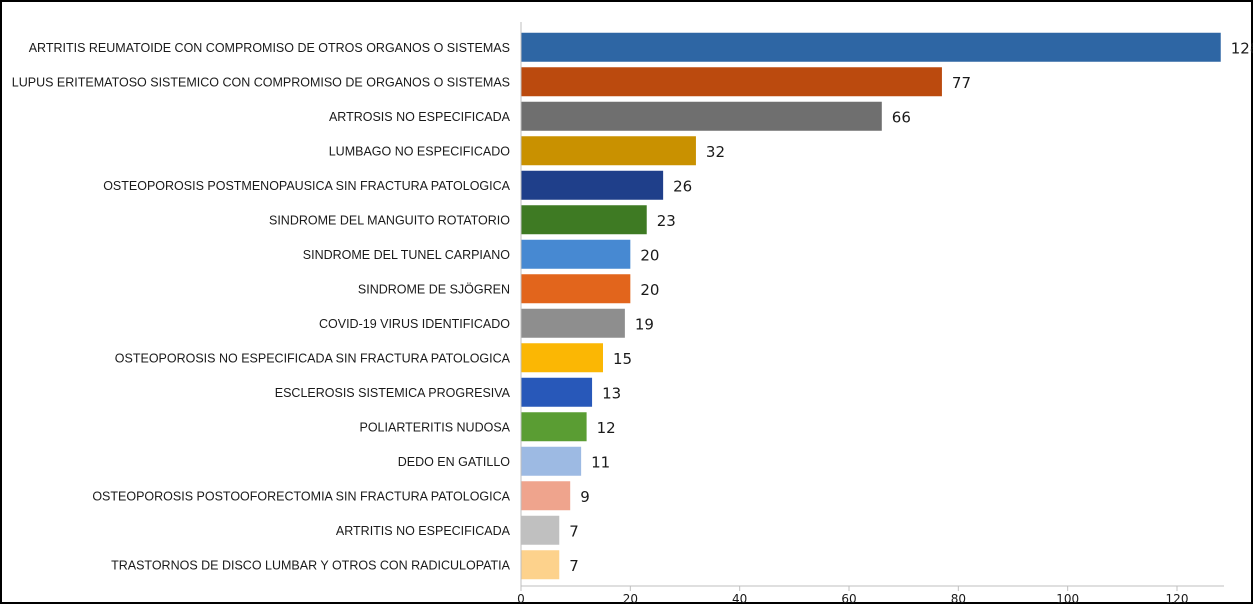 Image resolution: width=1253 pixels, height=606 pixels. Describe the element at coordinates (630, 599) in the screenshot. I see `x-tick-label: 20` at that location.